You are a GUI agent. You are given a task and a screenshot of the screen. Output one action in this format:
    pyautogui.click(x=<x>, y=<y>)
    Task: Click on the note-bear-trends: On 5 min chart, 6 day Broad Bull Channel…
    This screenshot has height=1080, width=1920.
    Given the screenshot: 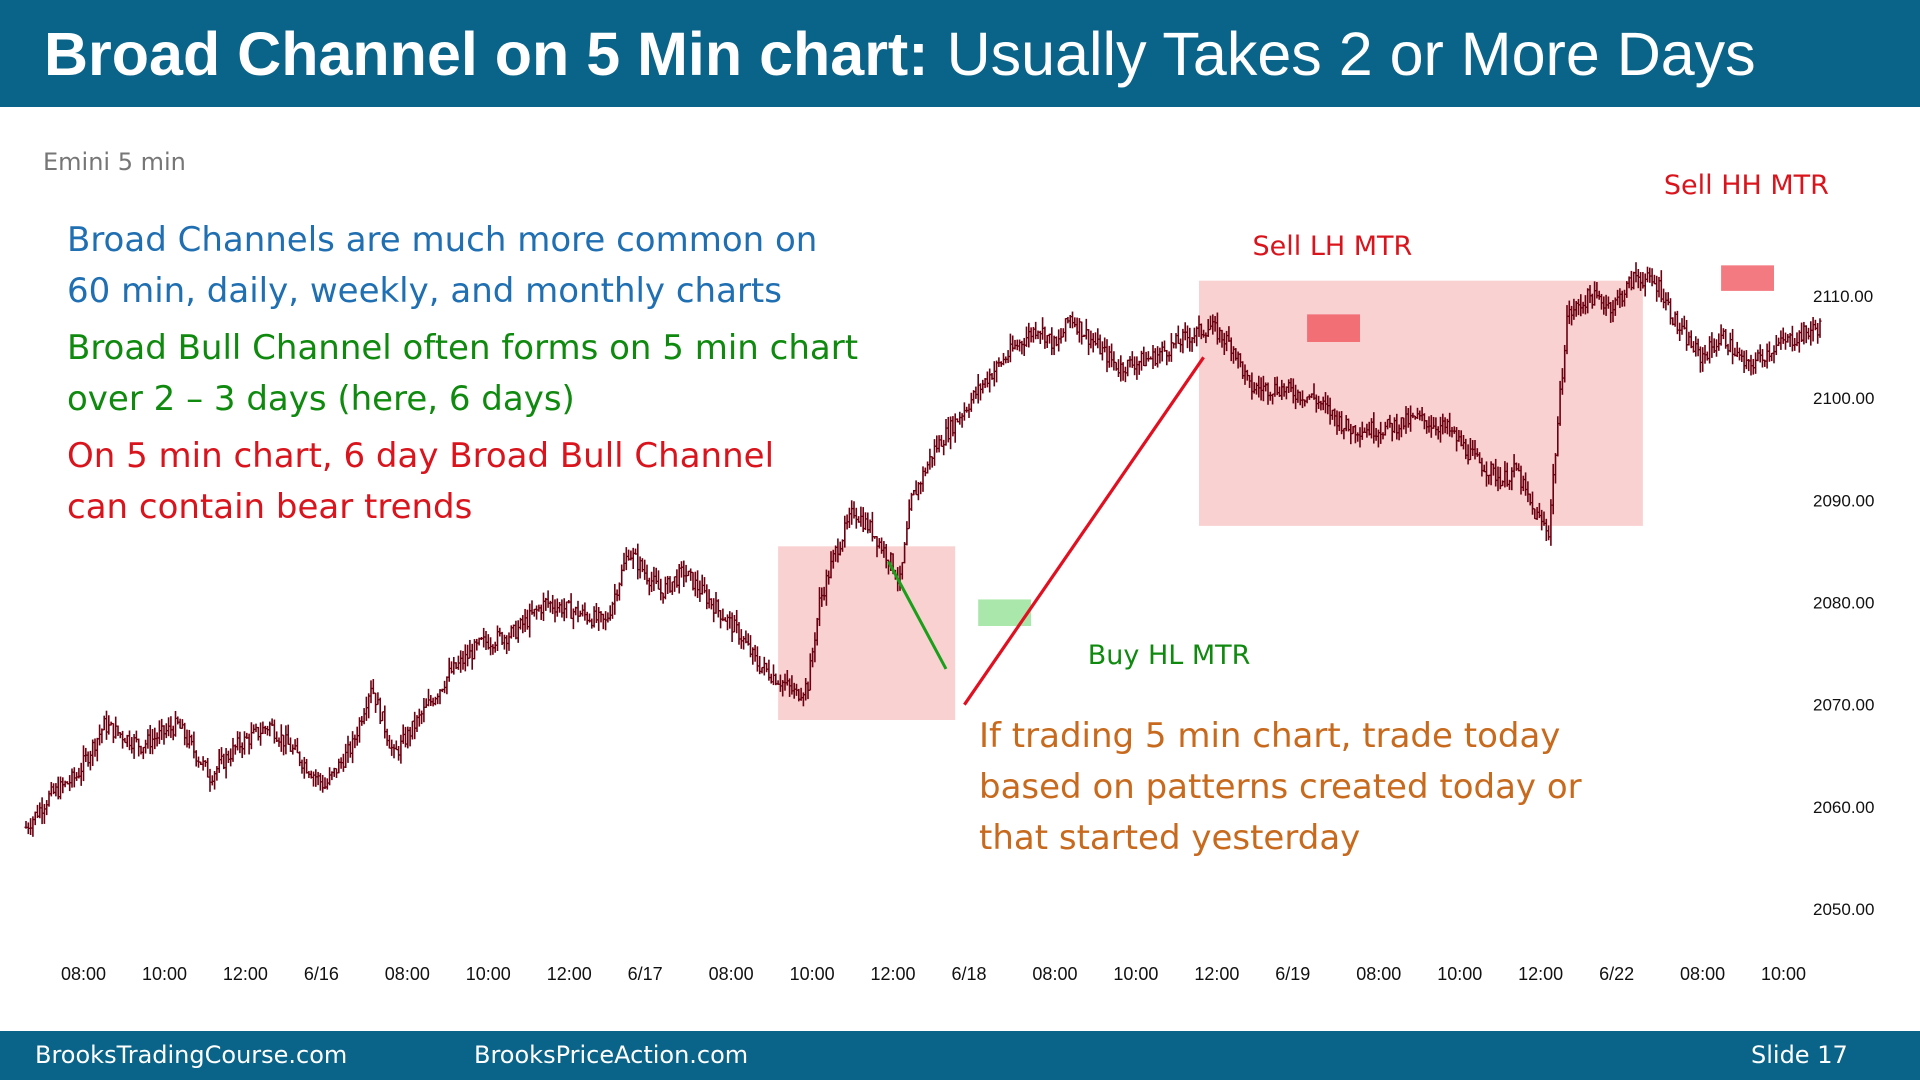 What is the action you would take?
    pyautogui.click(x=420, y=482)
    